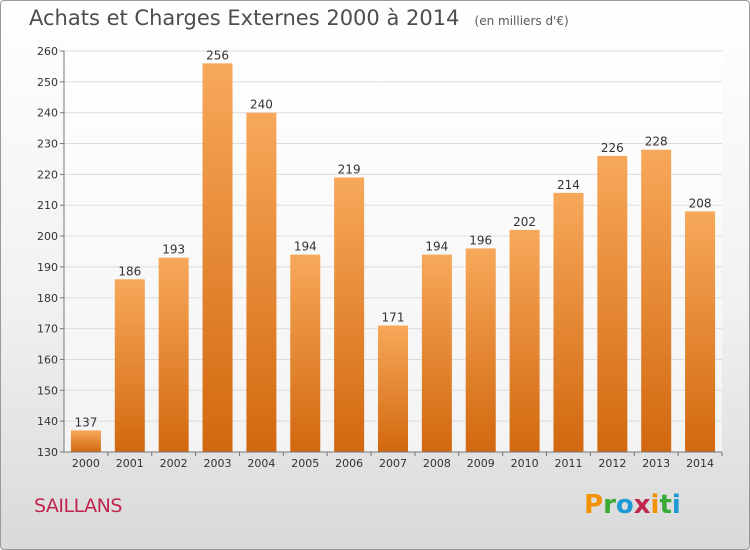  What do you see at coordinates (130, 463) in the screenshot?
I see `x-tick-label: 2001` at bounding box center [130, 463].